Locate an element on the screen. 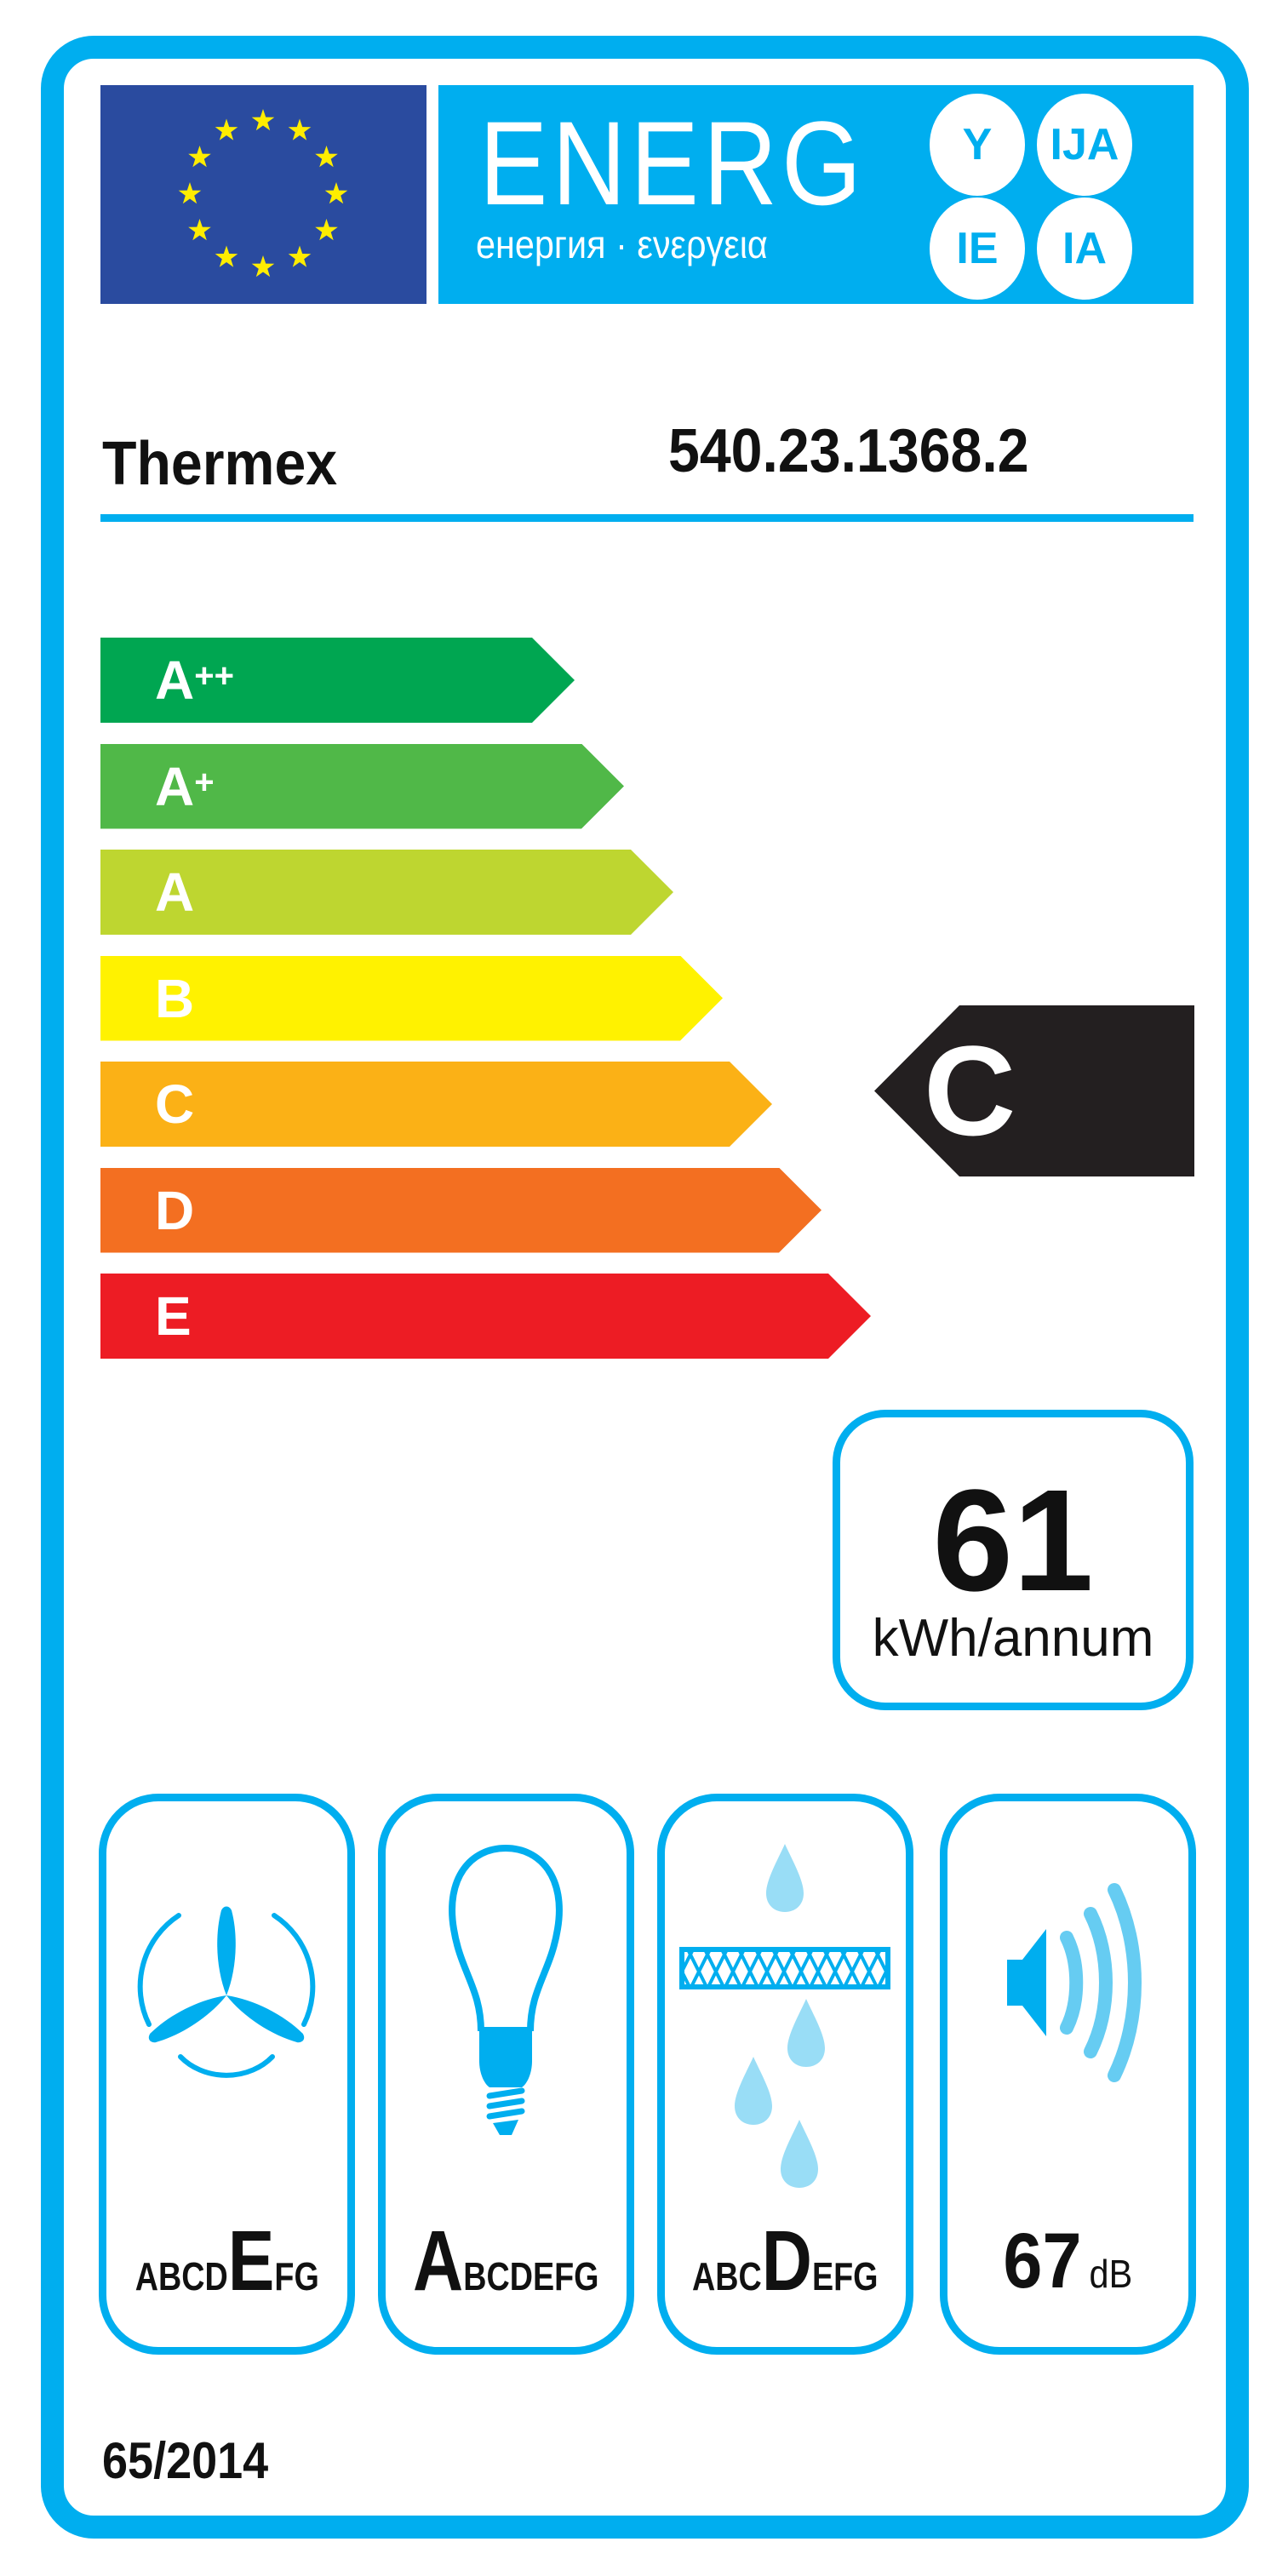  class-label: A+ is located at coordinates (185, 786).